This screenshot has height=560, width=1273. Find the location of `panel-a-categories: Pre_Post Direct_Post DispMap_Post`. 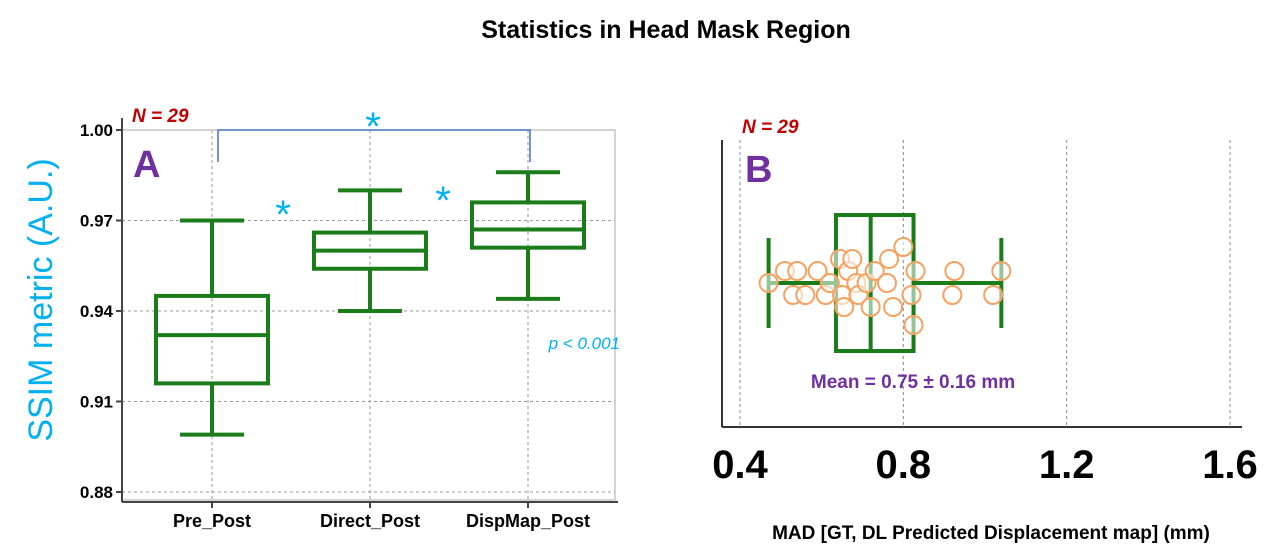

panel-a-categories: Pre_Post Direct_Post DispMap_Post is located at coordinates (381, 516).